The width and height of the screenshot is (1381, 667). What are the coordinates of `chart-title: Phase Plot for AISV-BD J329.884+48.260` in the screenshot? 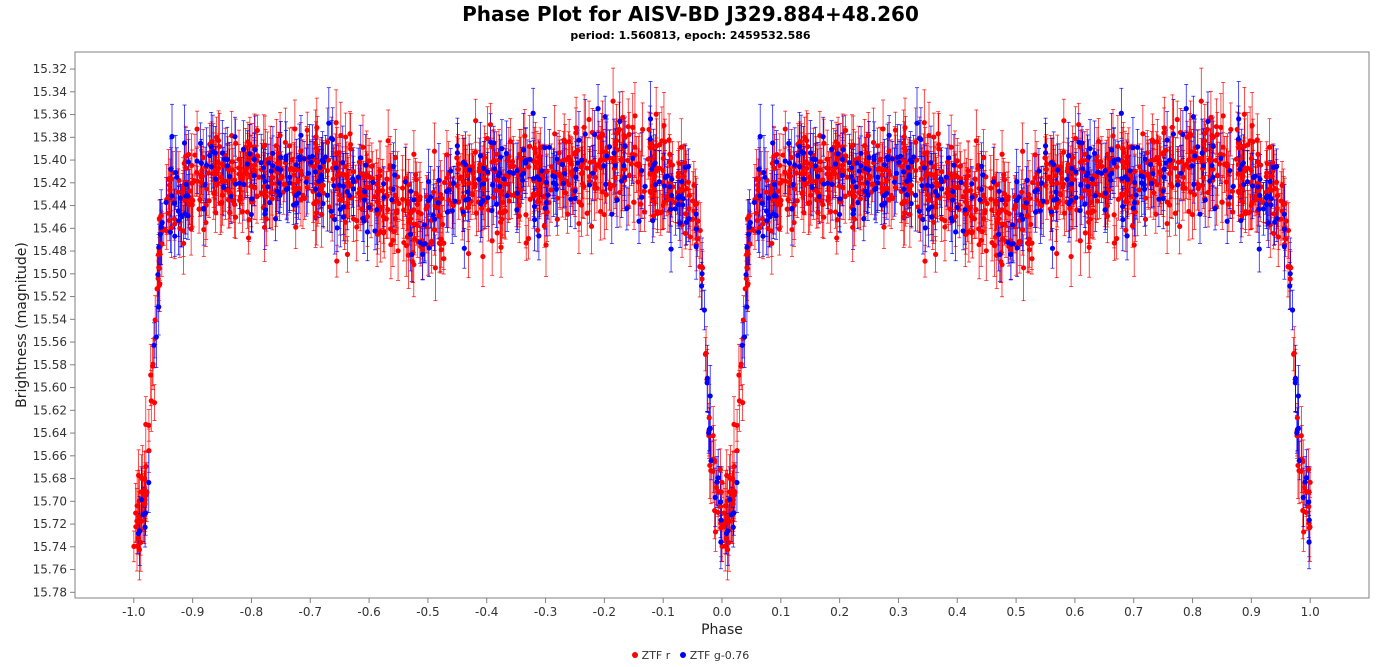 It's located at (690, 14).